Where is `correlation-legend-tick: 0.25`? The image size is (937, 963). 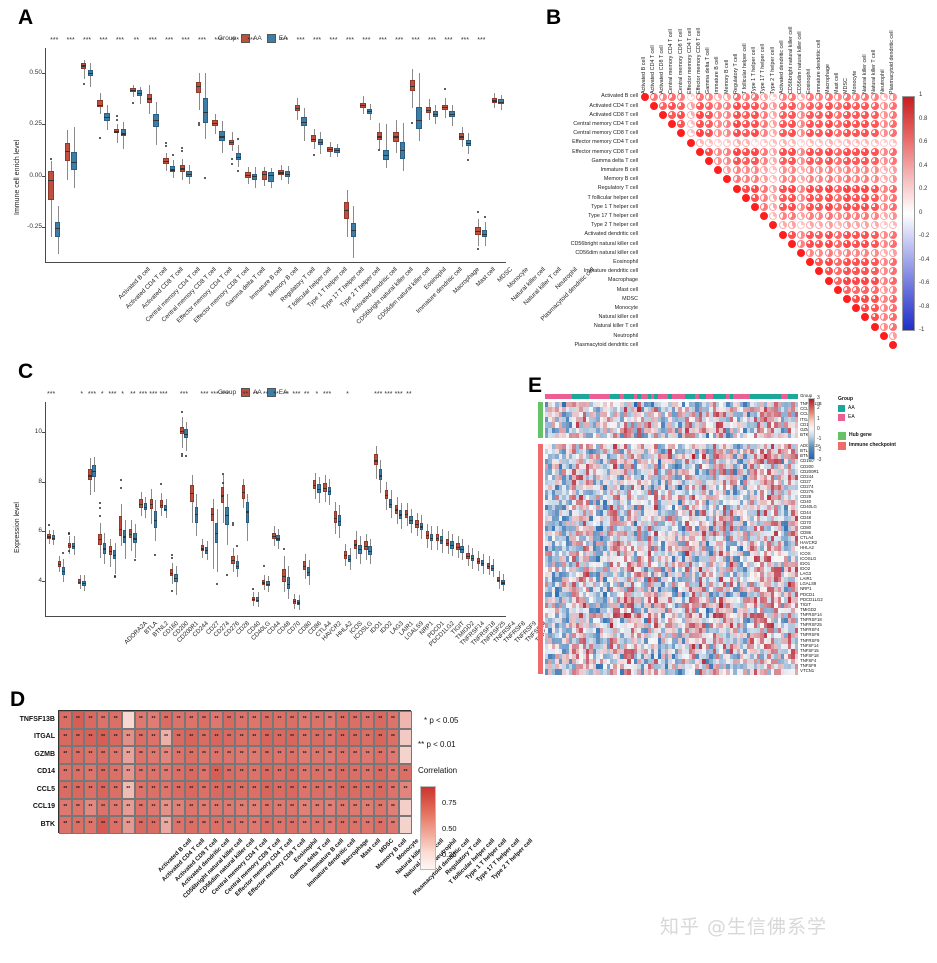
correlation-legend-tick: 0.25 is located at coordinates (449, 854).